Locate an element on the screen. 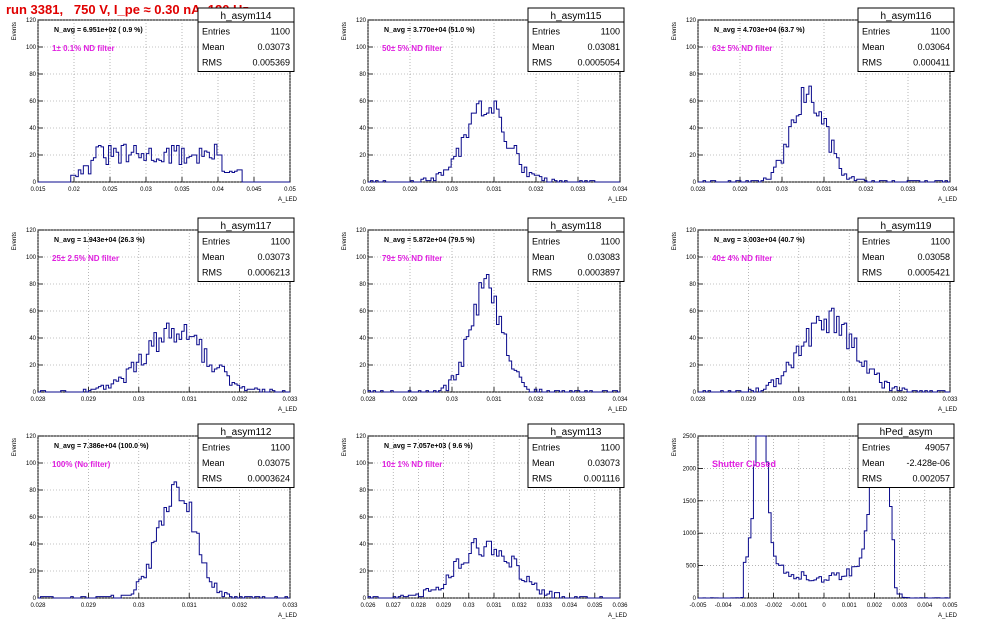  histogram-name: h_asym119 is located at coordinates (906, 226).